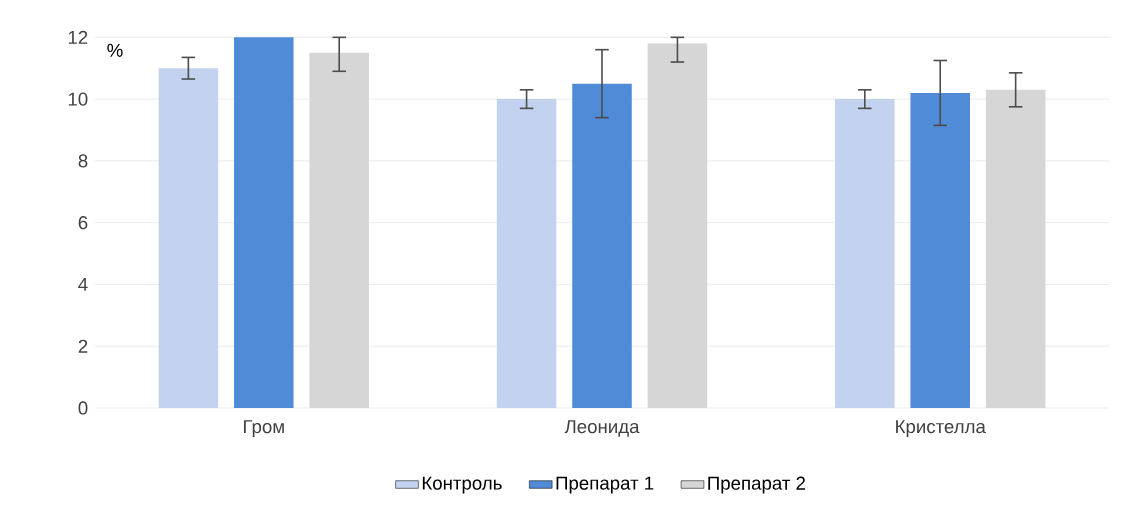 The height and width of the screenshot is (515, 1132). Describe the element at coordinates (941, 429) in the screenshot. I see `x-tick-label: Кристелла` at that location.